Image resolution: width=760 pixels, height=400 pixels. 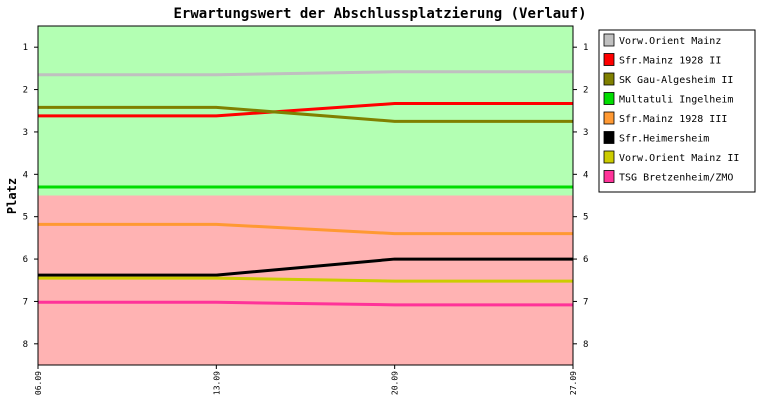 I want to click on x-tick-label-0: 06.09, so click(x=38, y=383).